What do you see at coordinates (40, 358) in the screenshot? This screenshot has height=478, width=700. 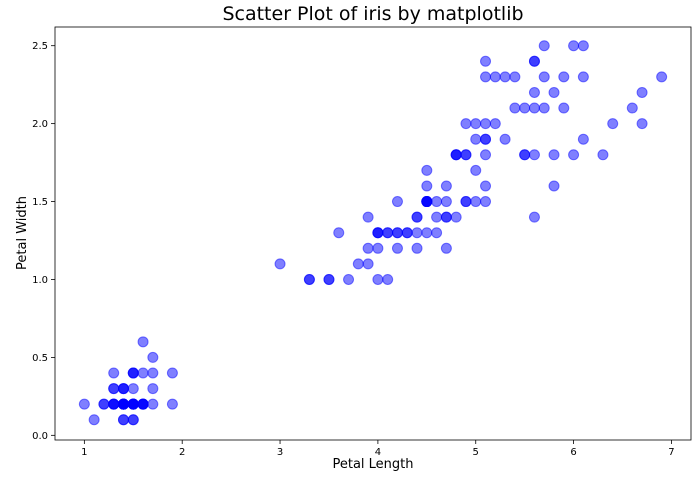 I see `y-tick-label: 0.5` at bounding box center [40, 358].